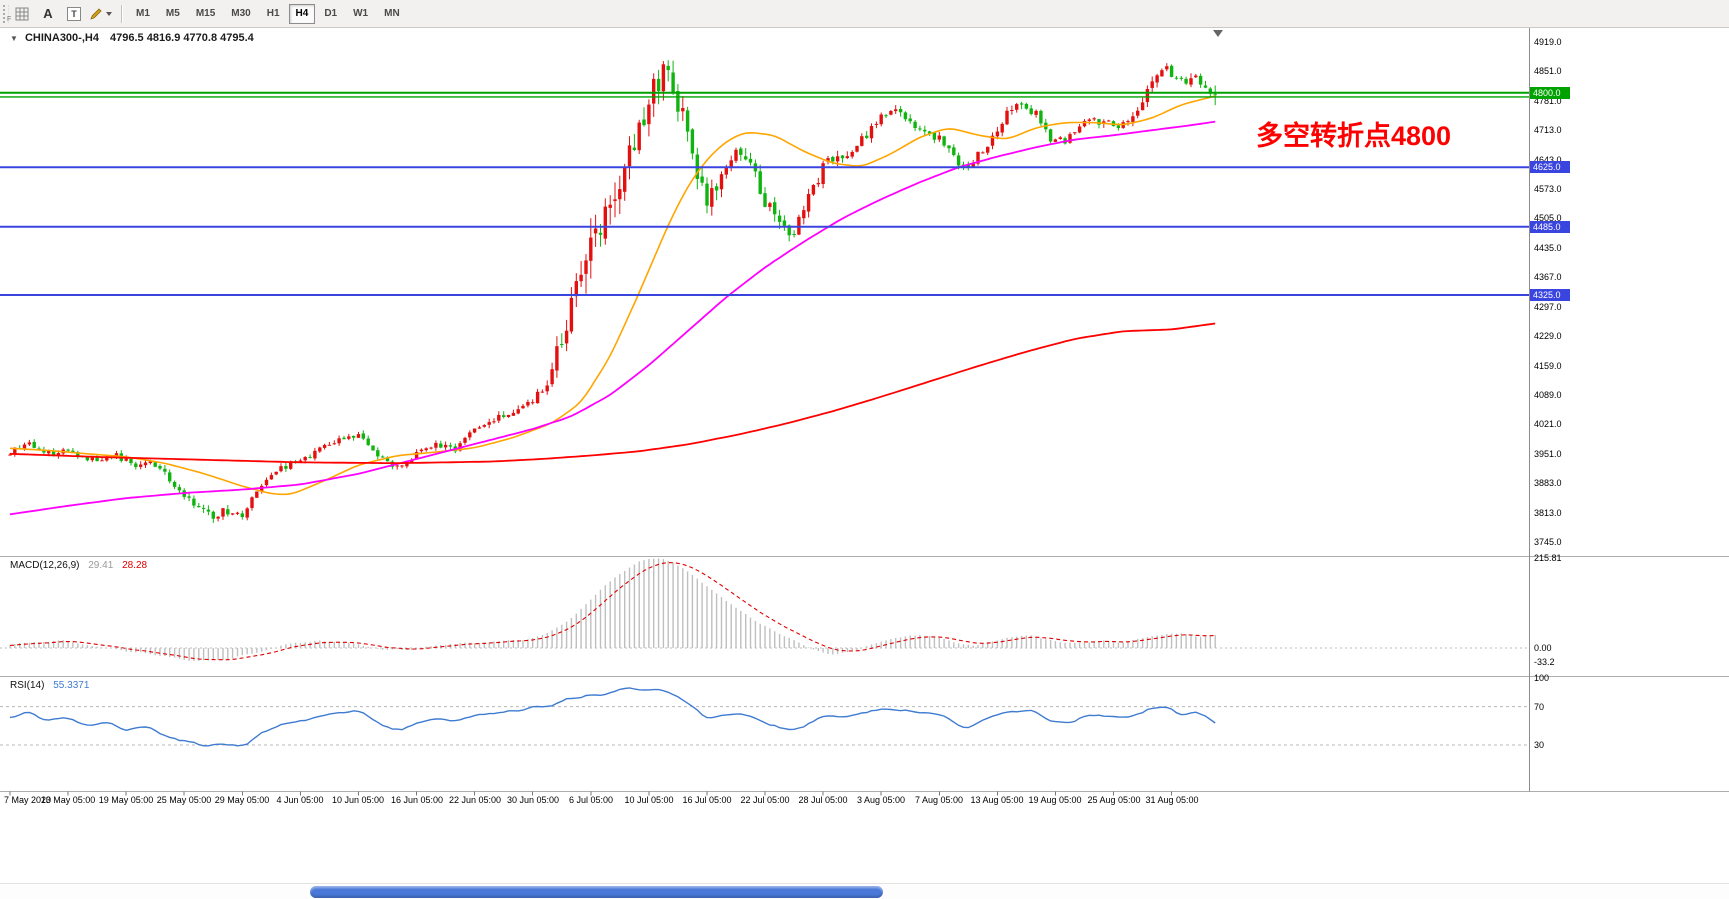  I want to click on price-axis-label: 3745.0, so click(1548, 542).